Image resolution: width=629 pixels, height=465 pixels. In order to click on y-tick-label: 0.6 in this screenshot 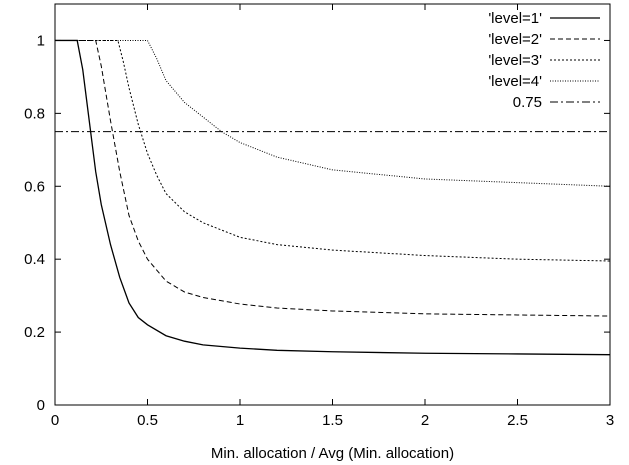, I will do `click(34, 186)`.